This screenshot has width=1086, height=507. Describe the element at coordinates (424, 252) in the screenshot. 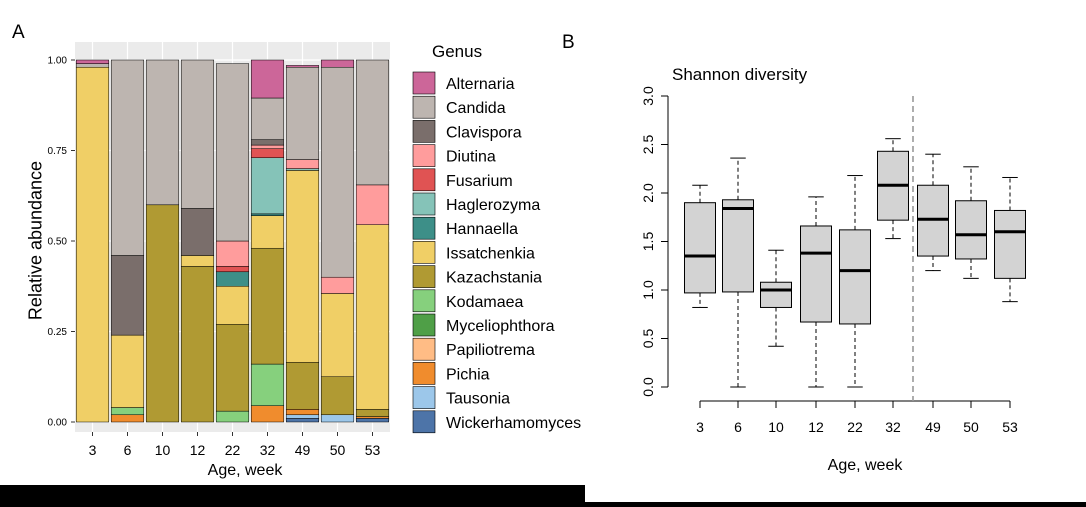

I see `legend-swatch-issatchenkia` at that location.